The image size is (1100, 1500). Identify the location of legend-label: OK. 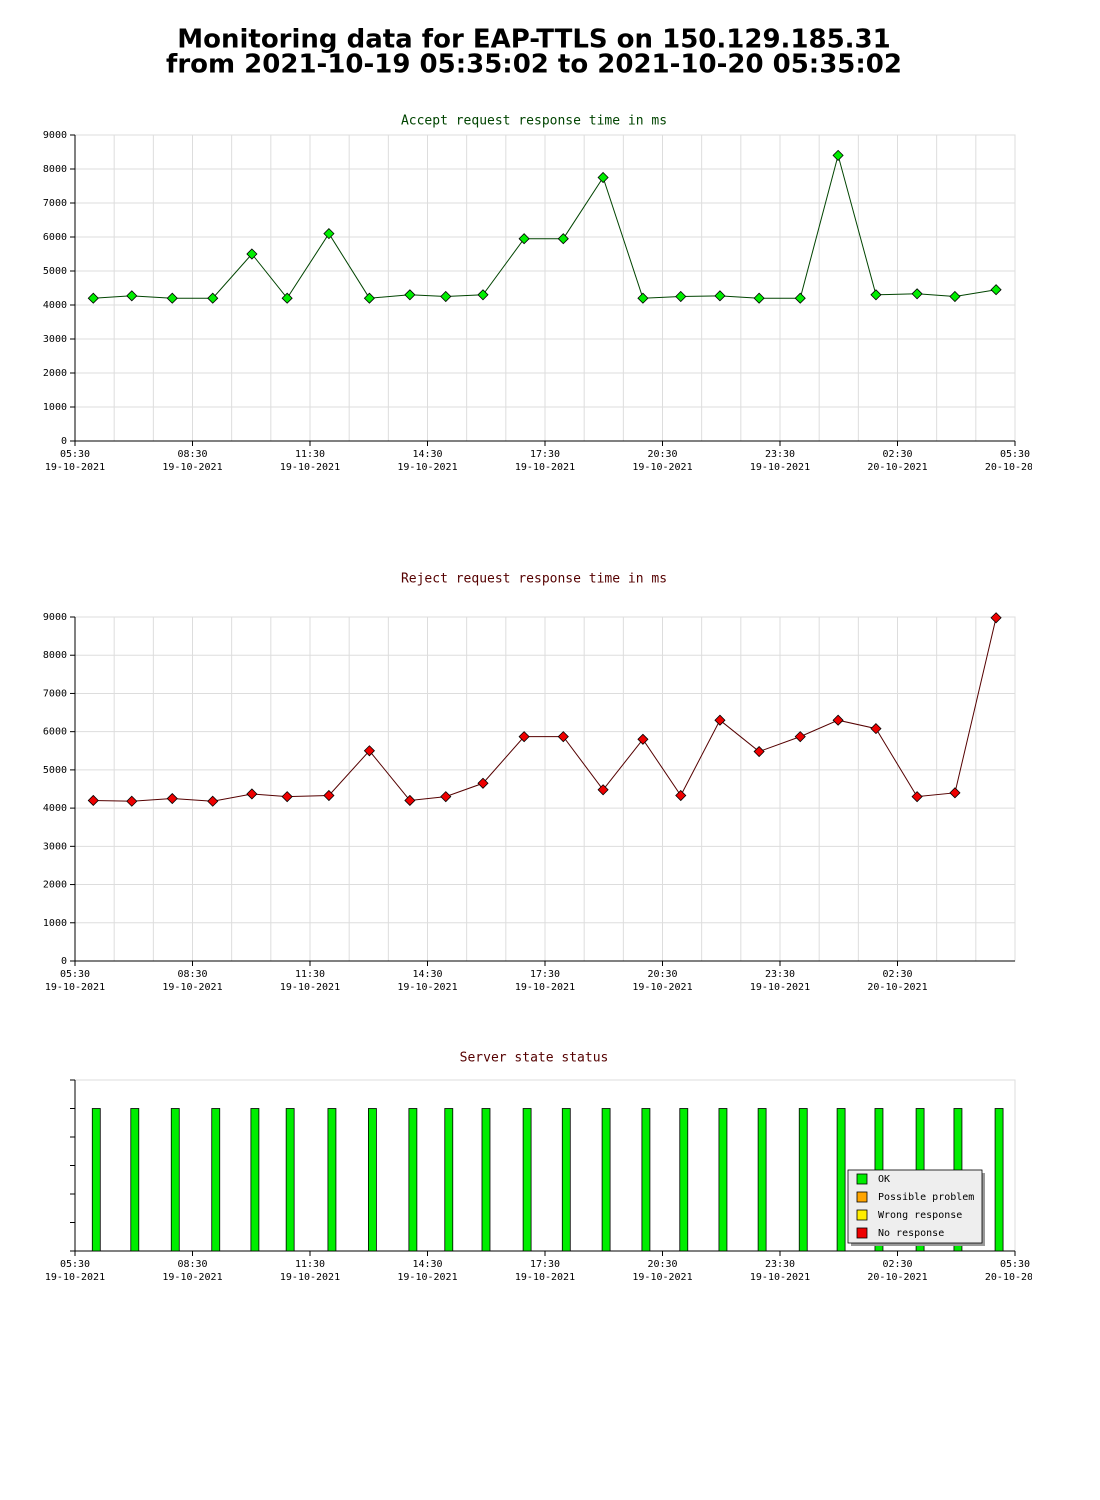
(884, 1179).